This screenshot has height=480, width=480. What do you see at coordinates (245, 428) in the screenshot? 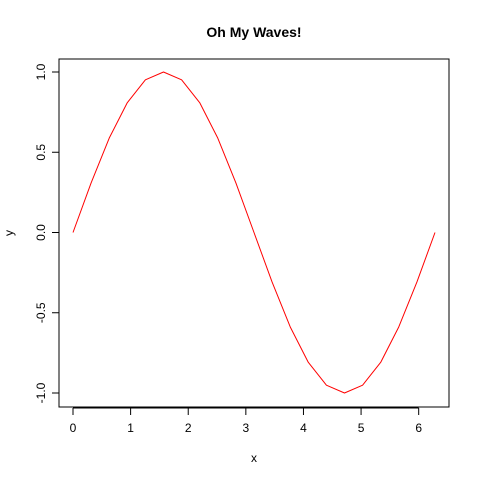
I see `x-tick-label: 3` at bounding box center [245, 428].